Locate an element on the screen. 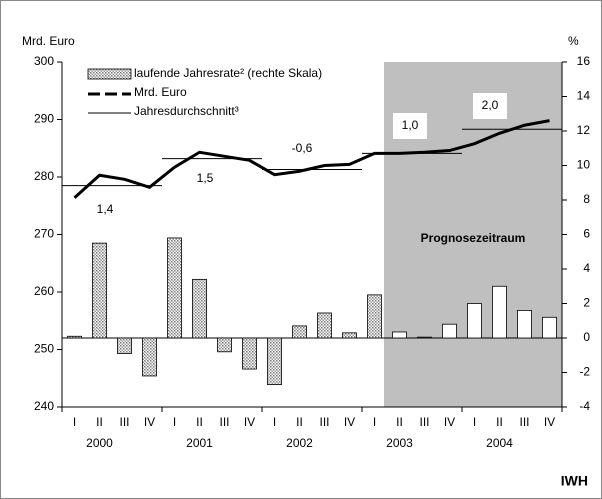  y-tick-label: 260 is located at coordinates (44, 291).